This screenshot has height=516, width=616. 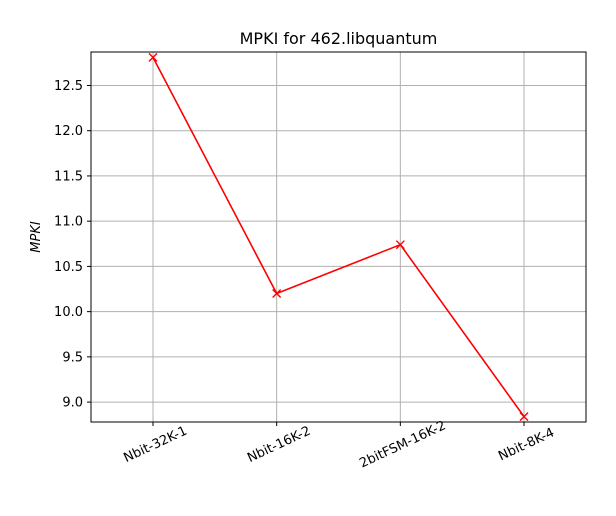 I want to click on x-tick-label: 2bitFSM-16K-2, so click(x=402, y=444).